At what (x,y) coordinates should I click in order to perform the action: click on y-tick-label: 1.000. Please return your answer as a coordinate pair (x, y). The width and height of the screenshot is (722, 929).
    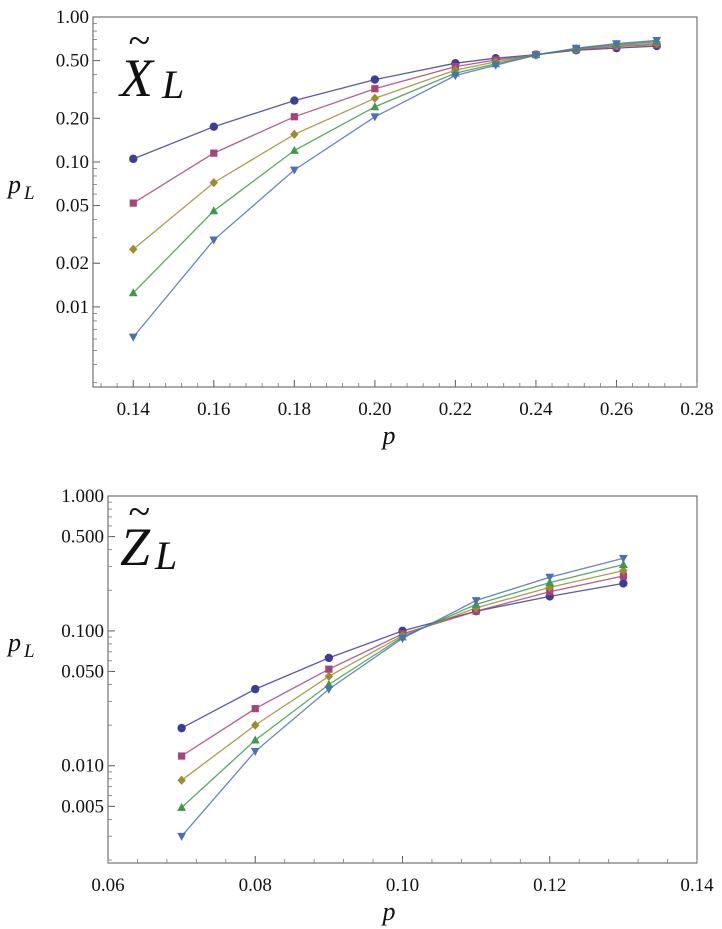
    Looking at the image, I should click on (82, 496).